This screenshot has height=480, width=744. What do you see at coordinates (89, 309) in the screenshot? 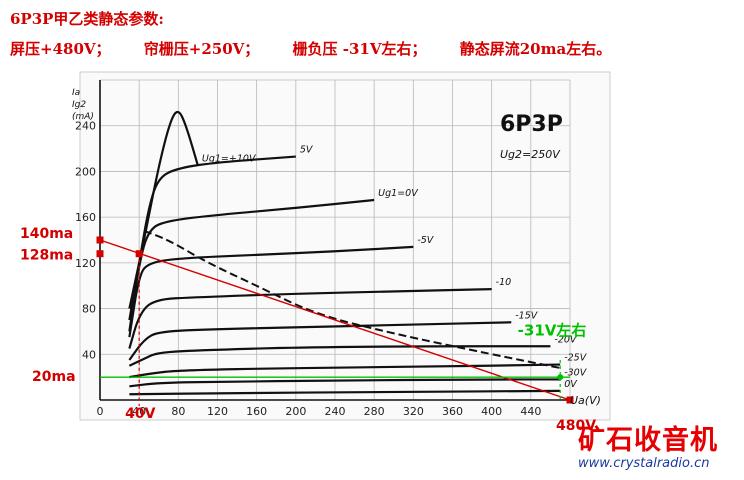
I see `y-tick-label: 80` at bounding box center [89, 309].